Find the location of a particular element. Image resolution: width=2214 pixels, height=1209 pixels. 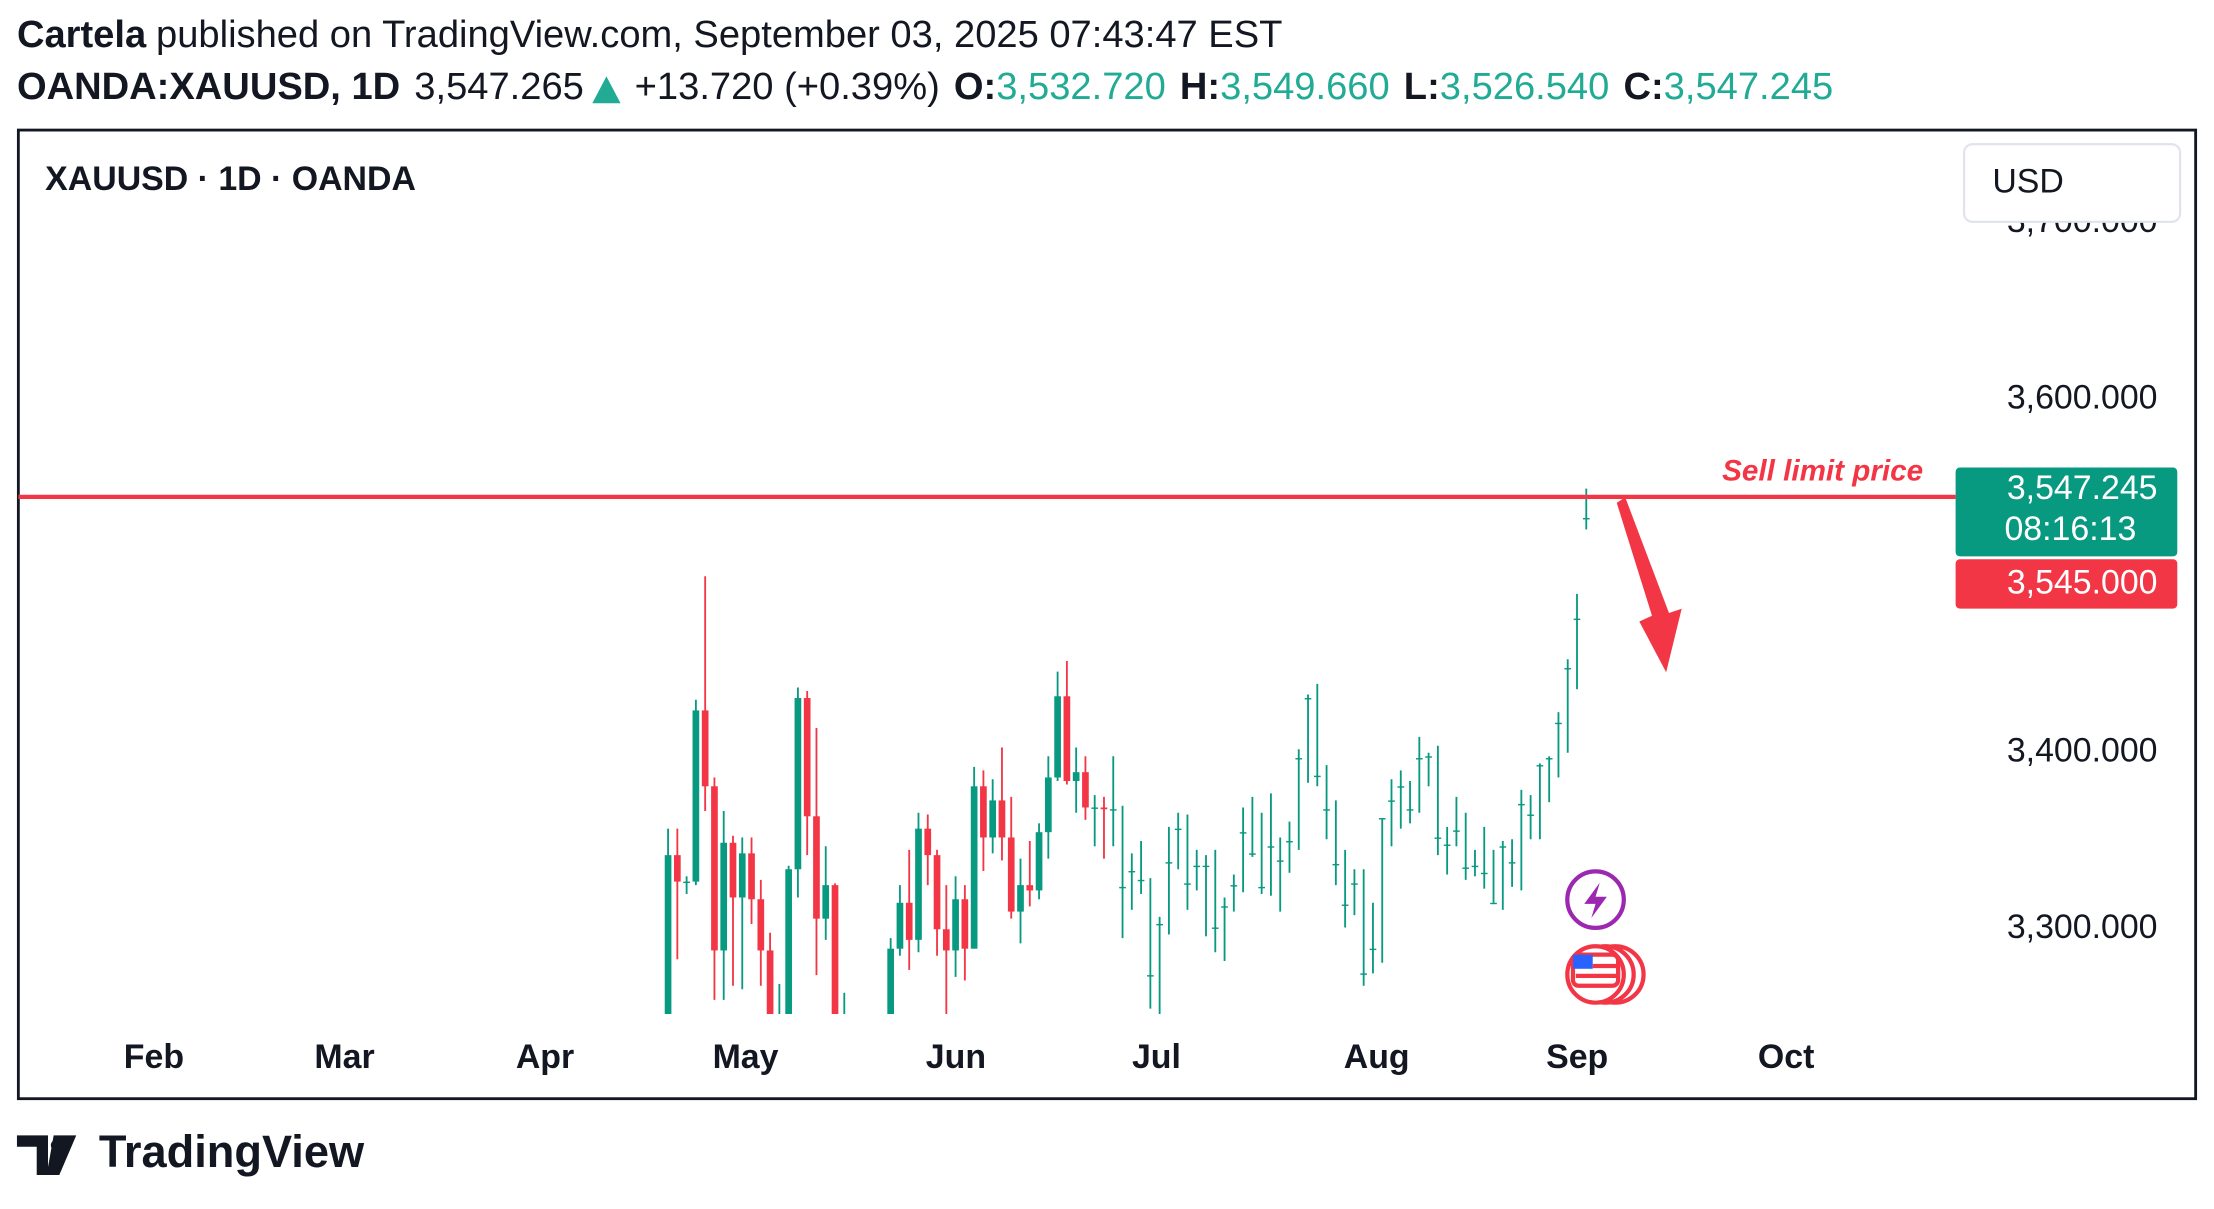

header-o-value: 3,532.720 is located at coordinates (1081, 86).